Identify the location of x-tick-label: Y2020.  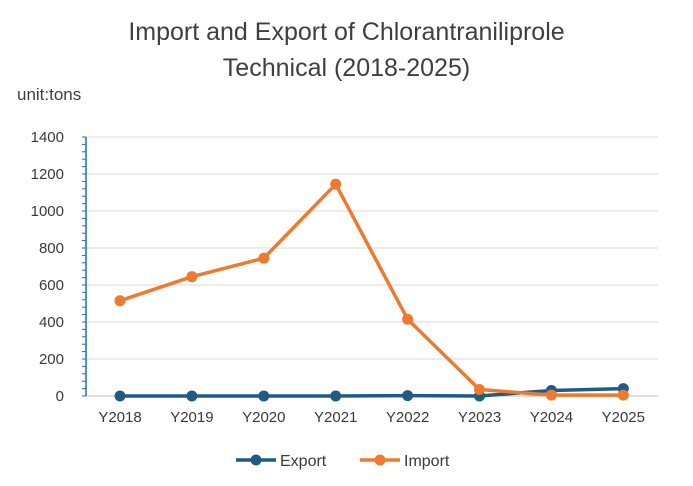
(263, 417).